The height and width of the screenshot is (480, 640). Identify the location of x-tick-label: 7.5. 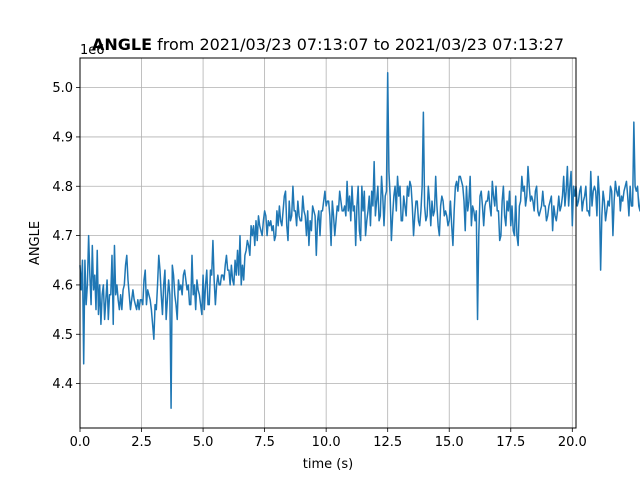
(264, 442).